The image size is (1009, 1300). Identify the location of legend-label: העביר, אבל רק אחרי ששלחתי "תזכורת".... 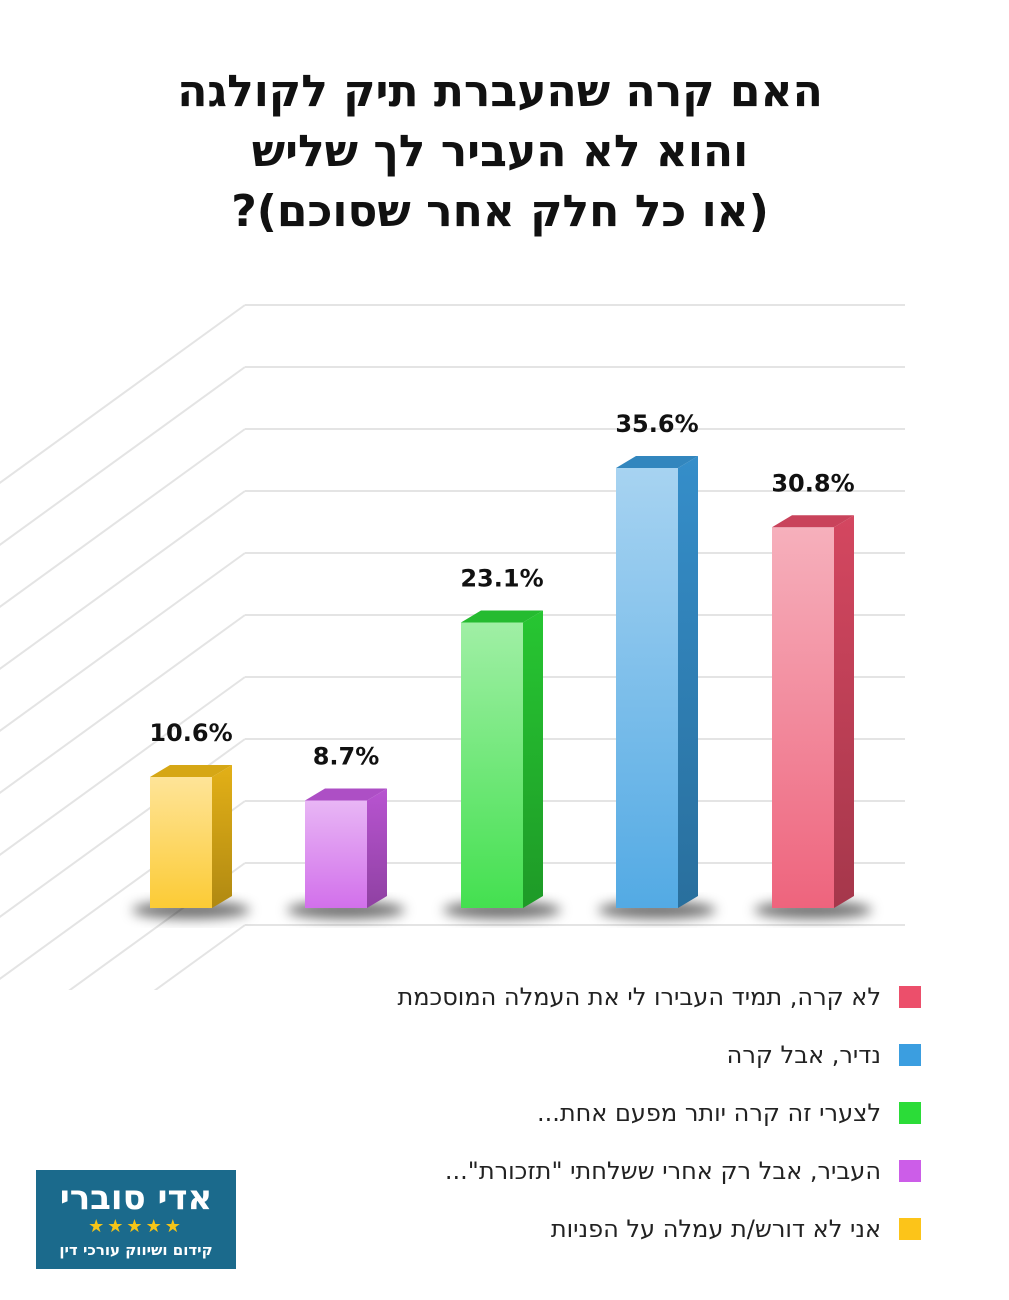
(662, 1171).